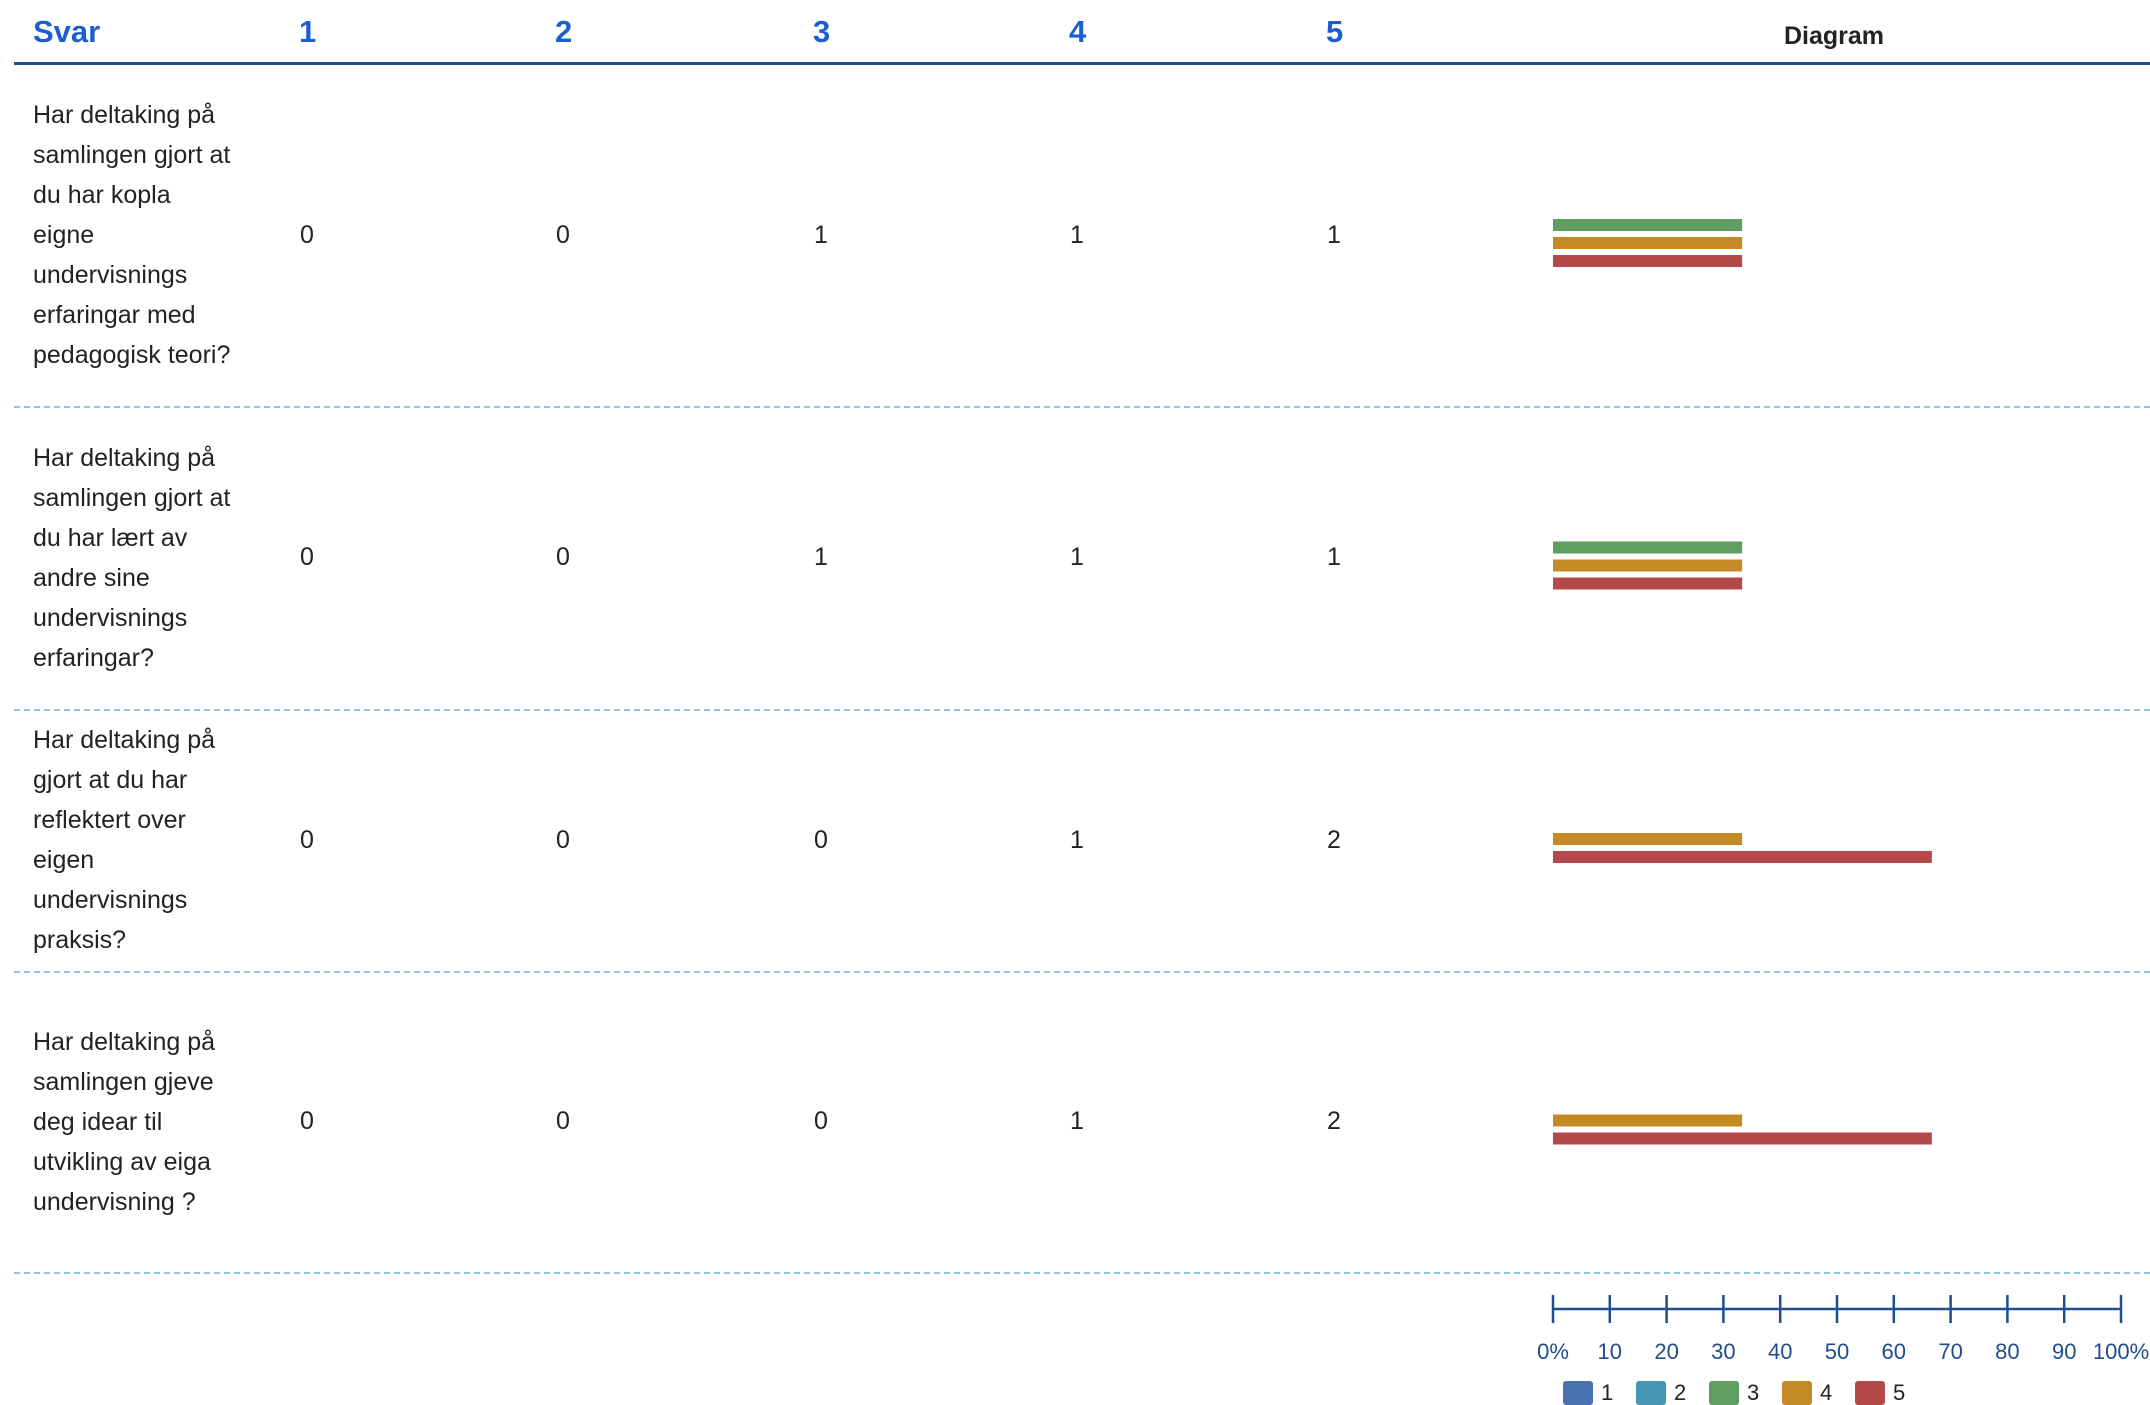 The width and height of the screenshot is (2150, 1405). Describe the element at coordinates (1899, 1392) in the screenshot. I see `legend-label: 5` at that location.